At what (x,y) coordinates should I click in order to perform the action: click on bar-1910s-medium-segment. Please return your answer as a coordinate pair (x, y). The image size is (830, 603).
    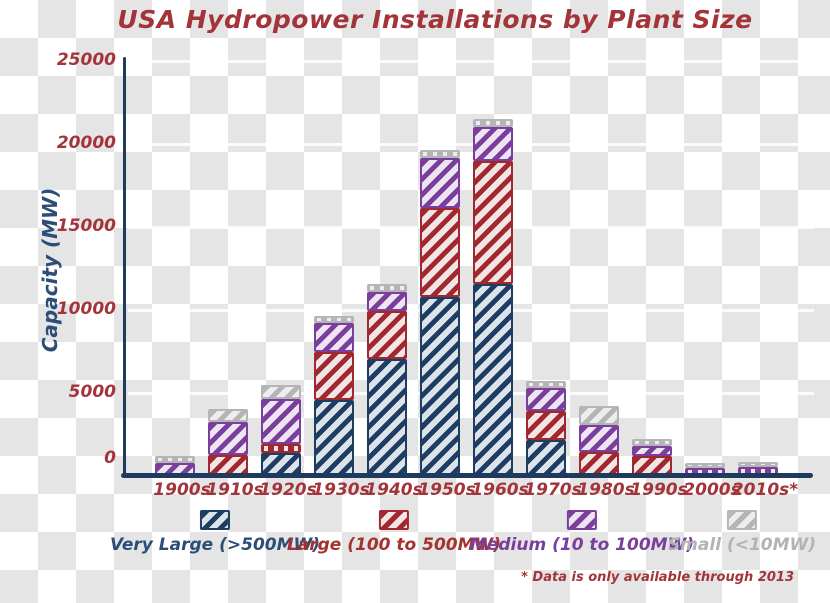
    Looking at the image, I should click on (228, 438).